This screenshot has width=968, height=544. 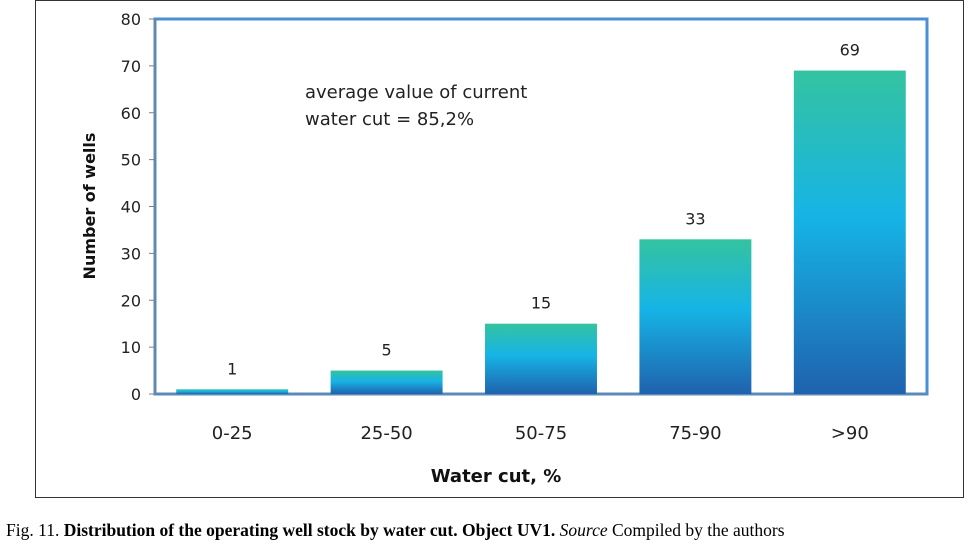 I want to click on x-tick-label: 50-75, so click(x=541, y=433).